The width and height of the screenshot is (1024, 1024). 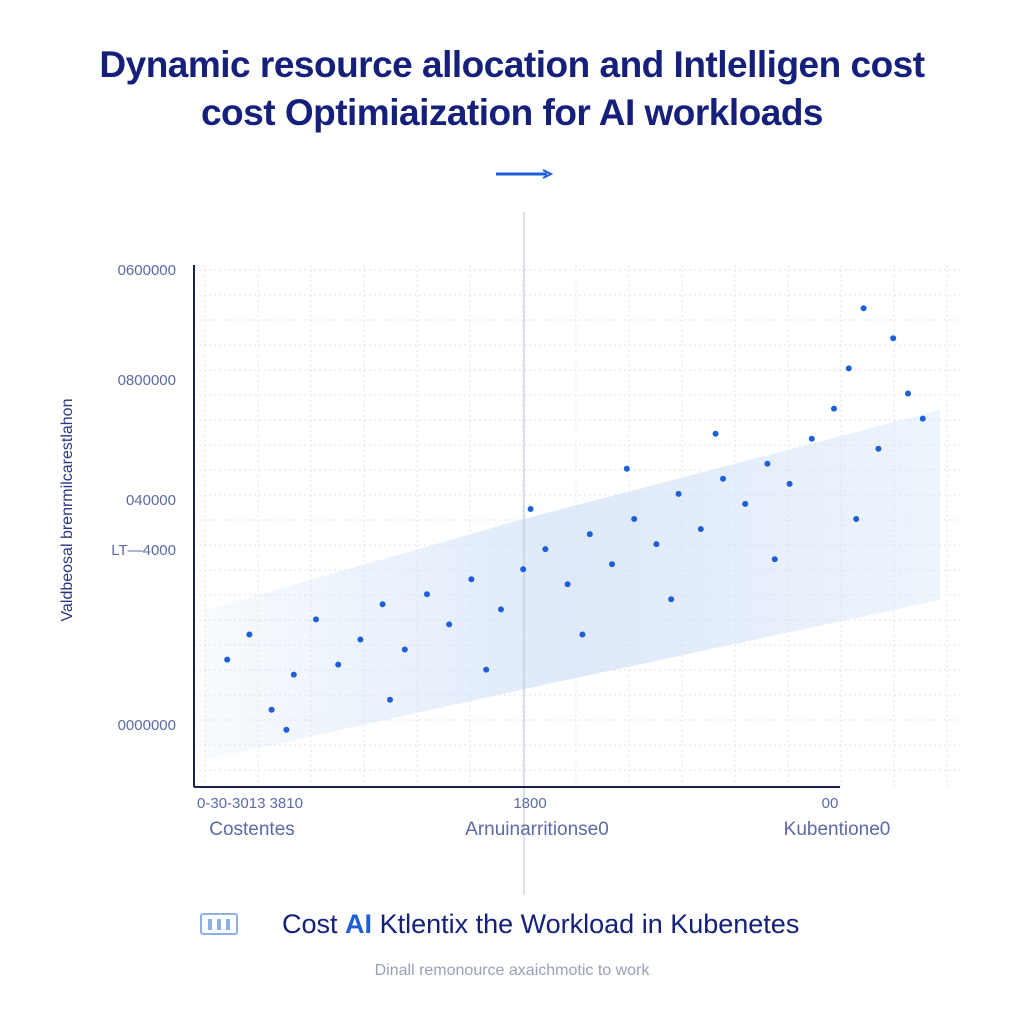 What do you see at coordinates (252, 829) in the screenshot?
I see `x-category-label: Costentes` at bounding box center [252, 829].